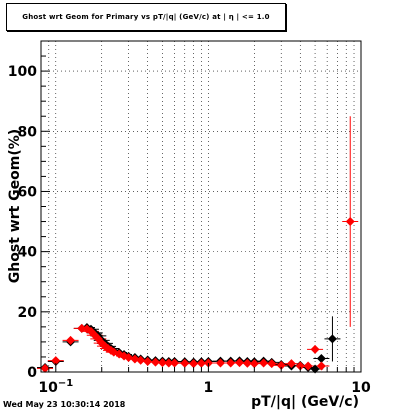 The width and height of the screenshot is (400, 414). Describe the element at coordinates (32, 373) in the screenshot. I see `y-tick-label: 0` at that location.